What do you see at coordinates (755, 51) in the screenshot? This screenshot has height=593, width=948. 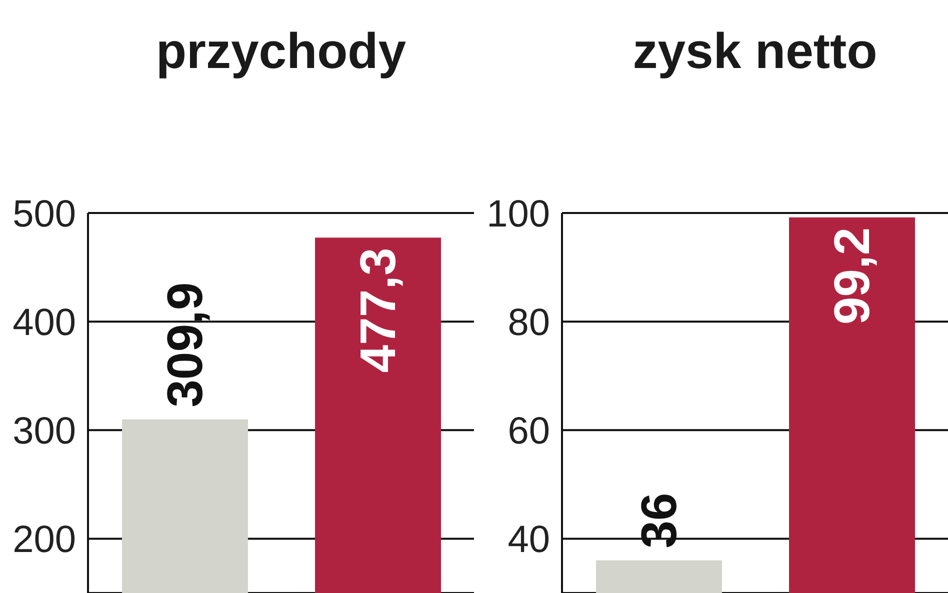 I see `chart-title: zysk netto` at bounding box center [755, 51].